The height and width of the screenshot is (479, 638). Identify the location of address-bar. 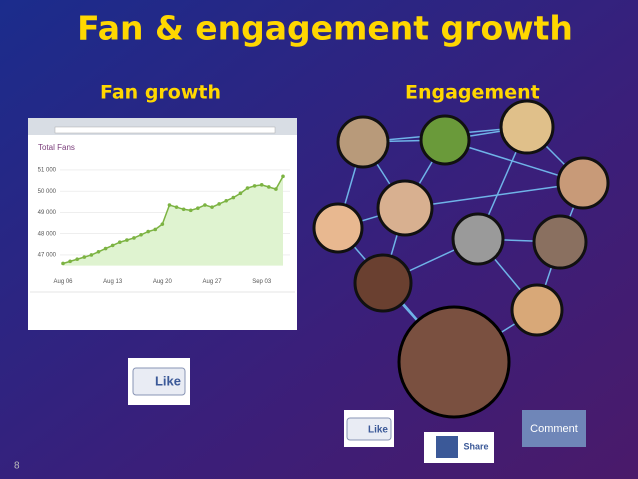
(165, 130).